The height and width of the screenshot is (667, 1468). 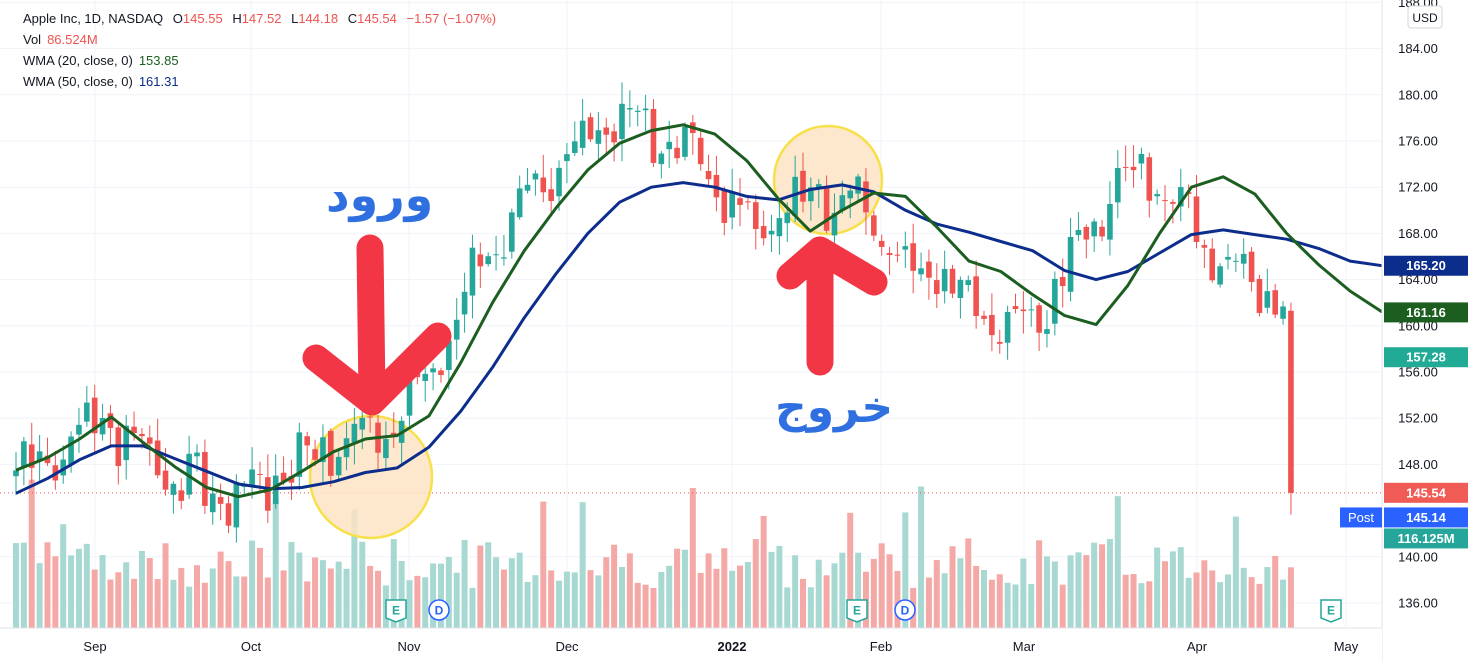 What do you see at coordinates (93, 18) in the screenshot?
I see `symbol-label: Apple Inc, 1D, NASDAQ` at bounding box center [93, 18].